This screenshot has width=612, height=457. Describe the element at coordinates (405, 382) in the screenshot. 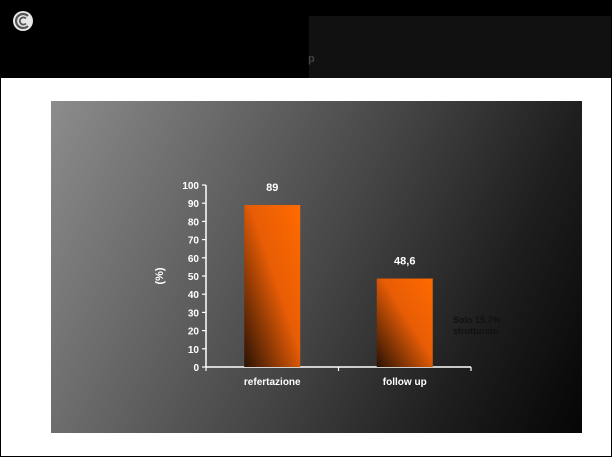

I see `category-label: follow up` at that location.